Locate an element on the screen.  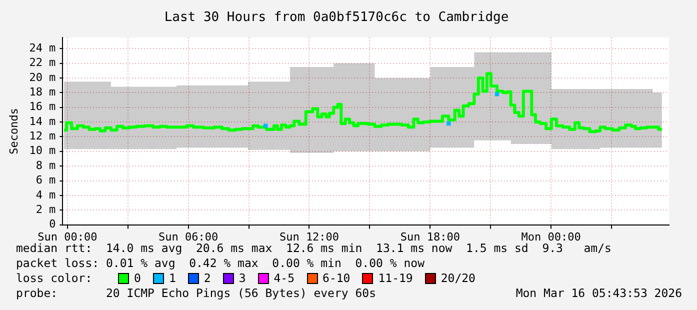
y-tick-label: 20 m is located at coordinates (42, 77).